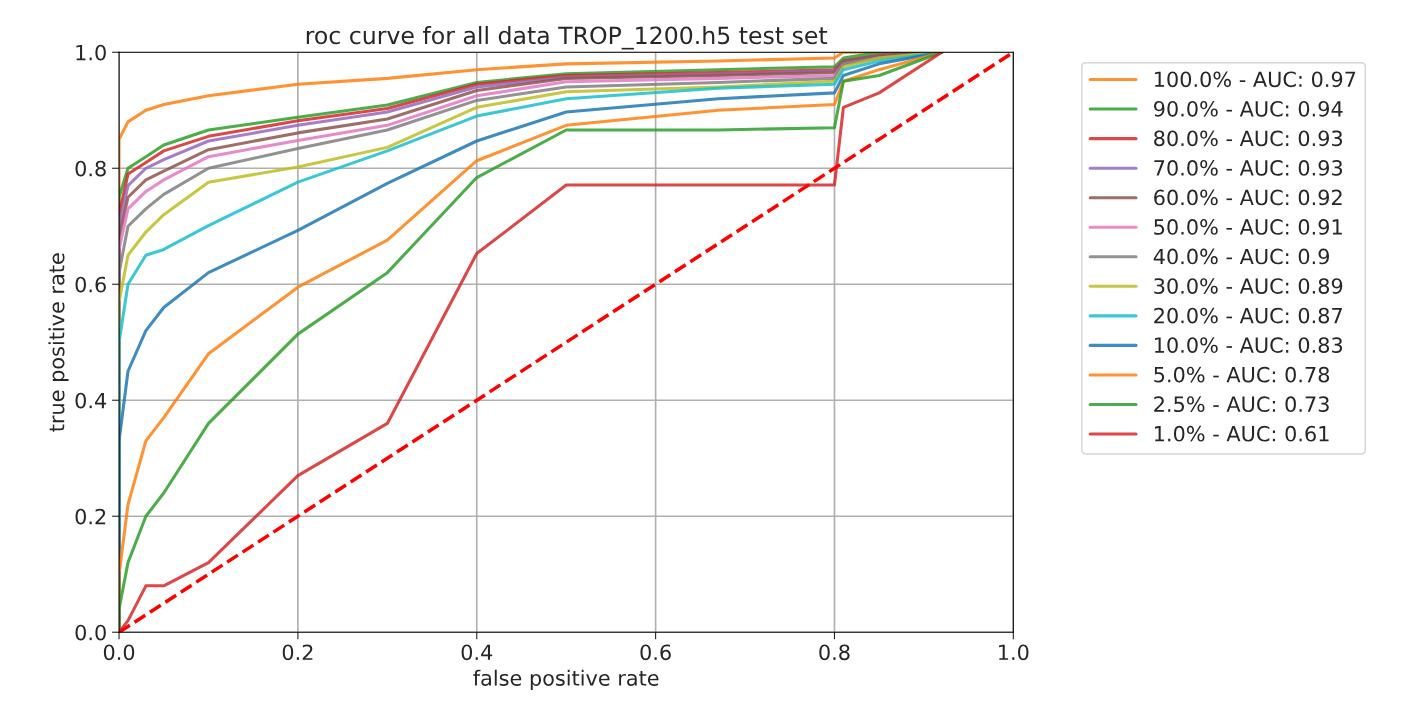 Image resolution: width=1424 pixels, height=716 pixels. I want to click on y-tick-label: 0.4, so click(91, 400).